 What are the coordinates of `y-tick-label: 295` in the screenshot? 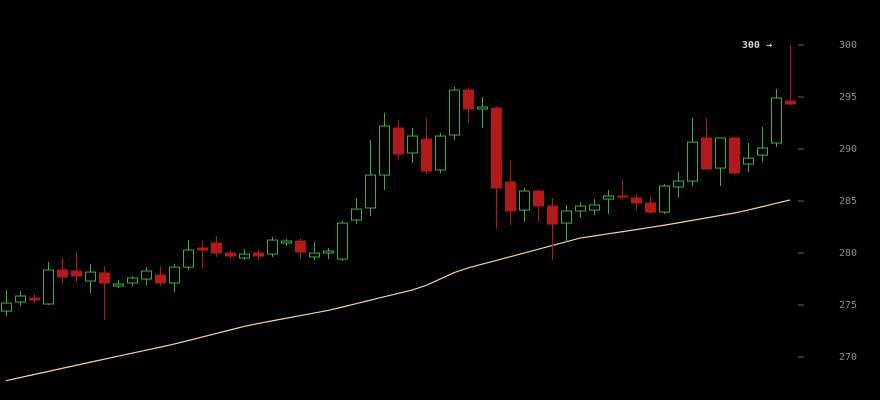 It's located at (848, 97).